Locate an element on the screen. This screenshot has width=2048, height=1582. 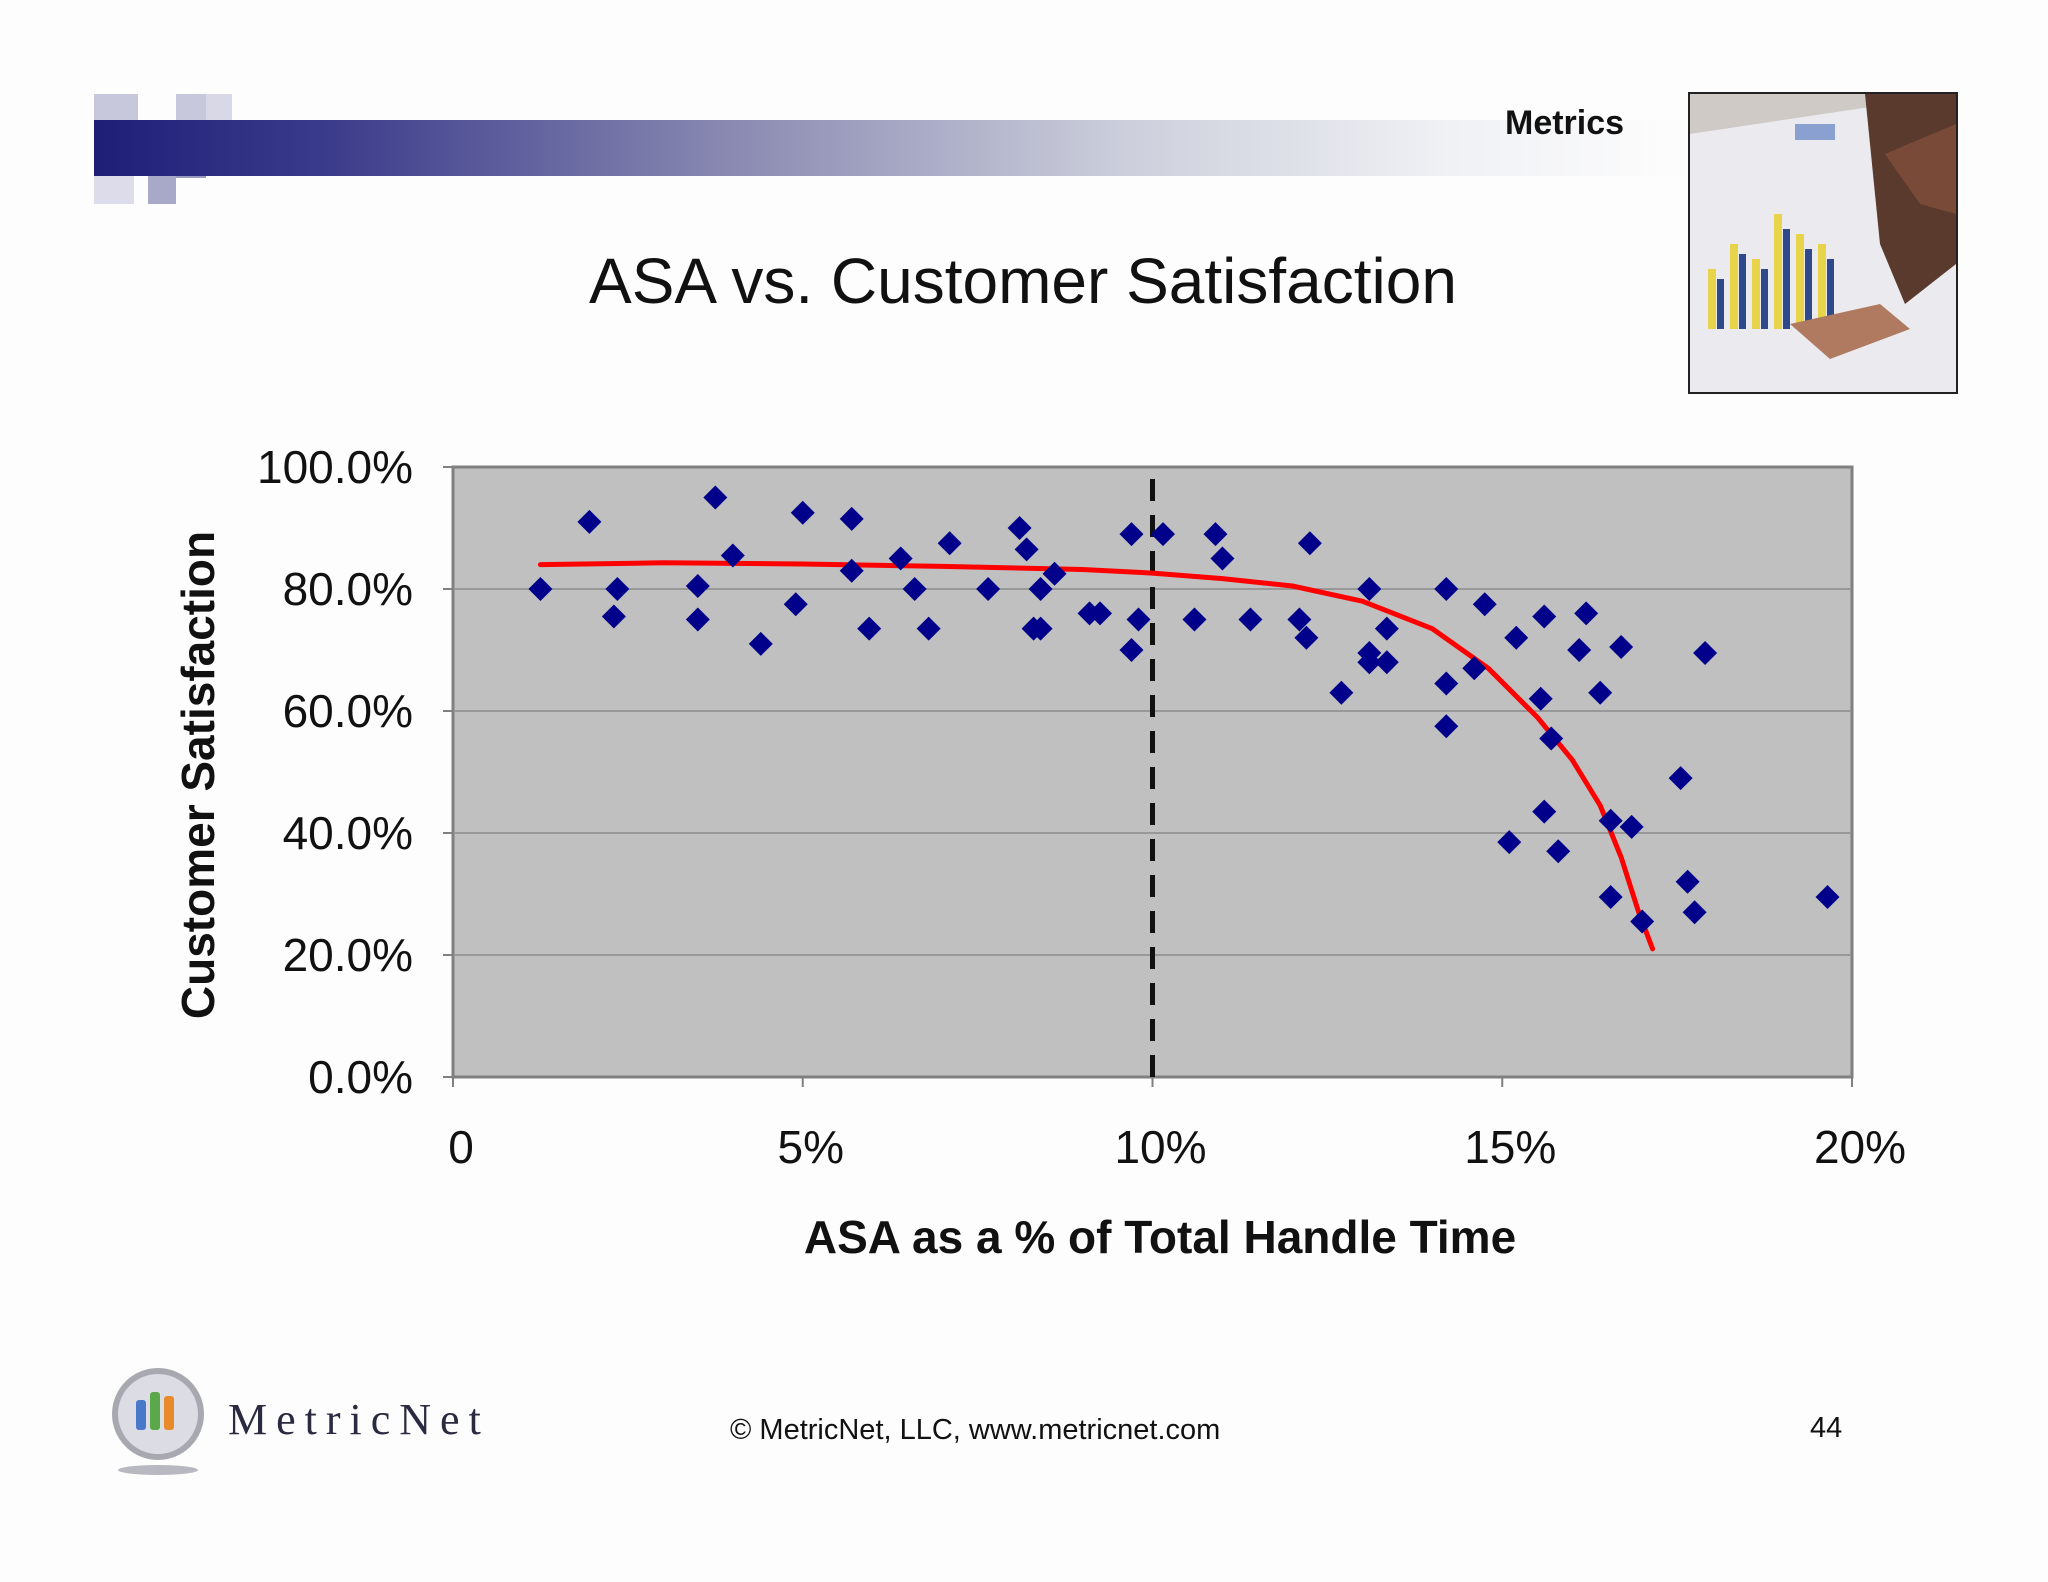
logo-wordmark: MetricNet is located at coordinates (359, 1419).